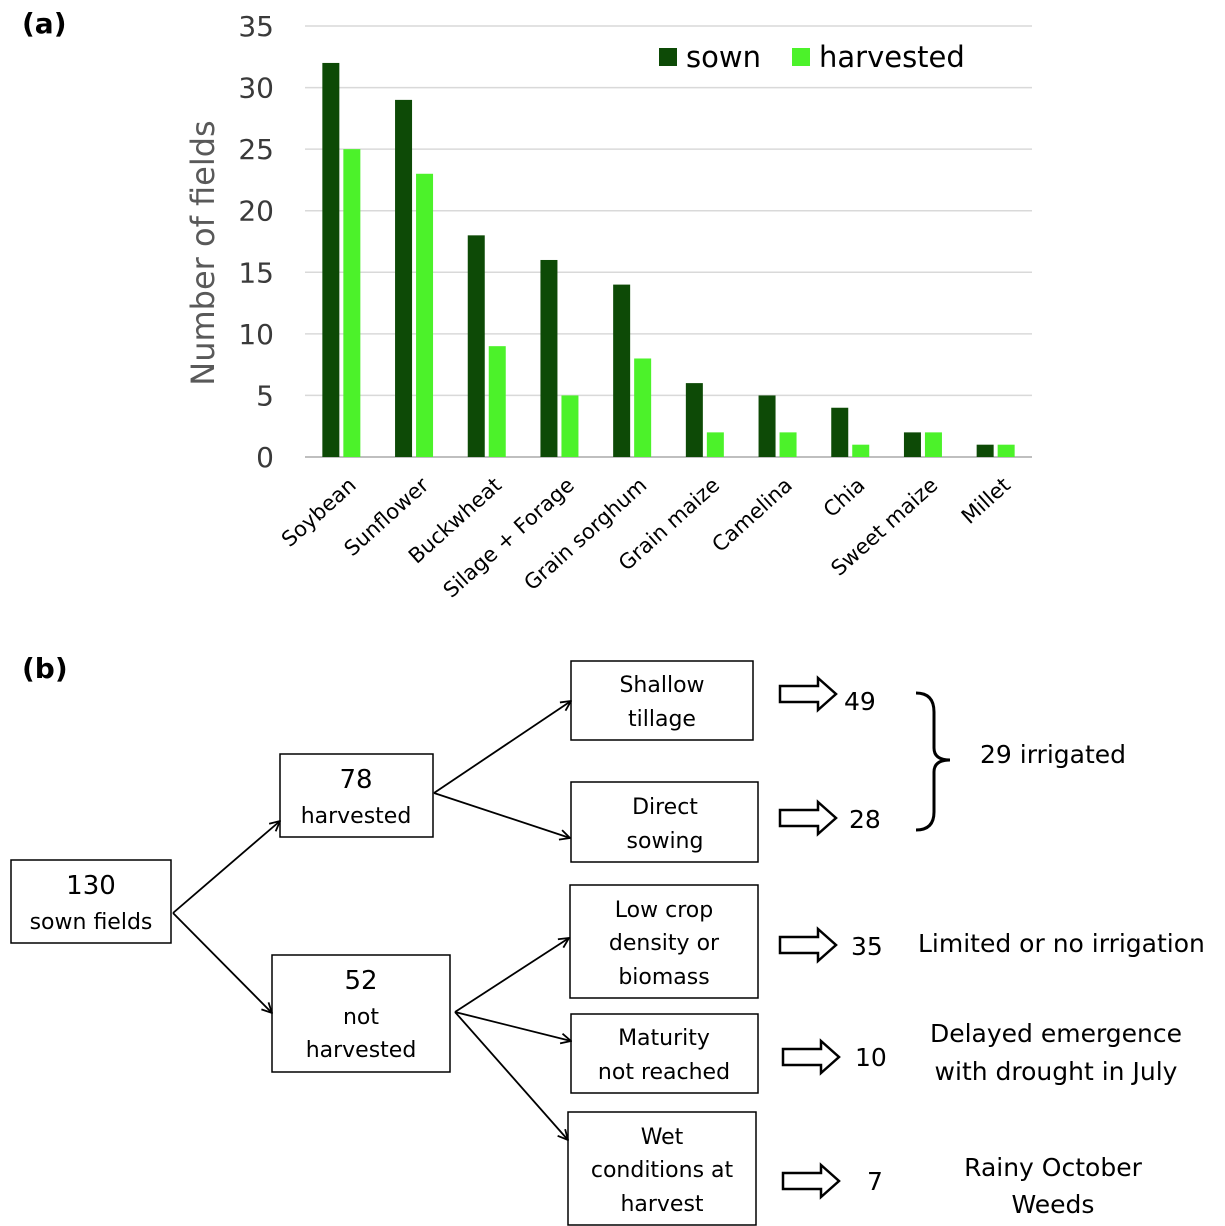 Image resolution: width=1225 pixels, height=1226 pixels. I want to click on root-label: sown fields, so click(91, 922).